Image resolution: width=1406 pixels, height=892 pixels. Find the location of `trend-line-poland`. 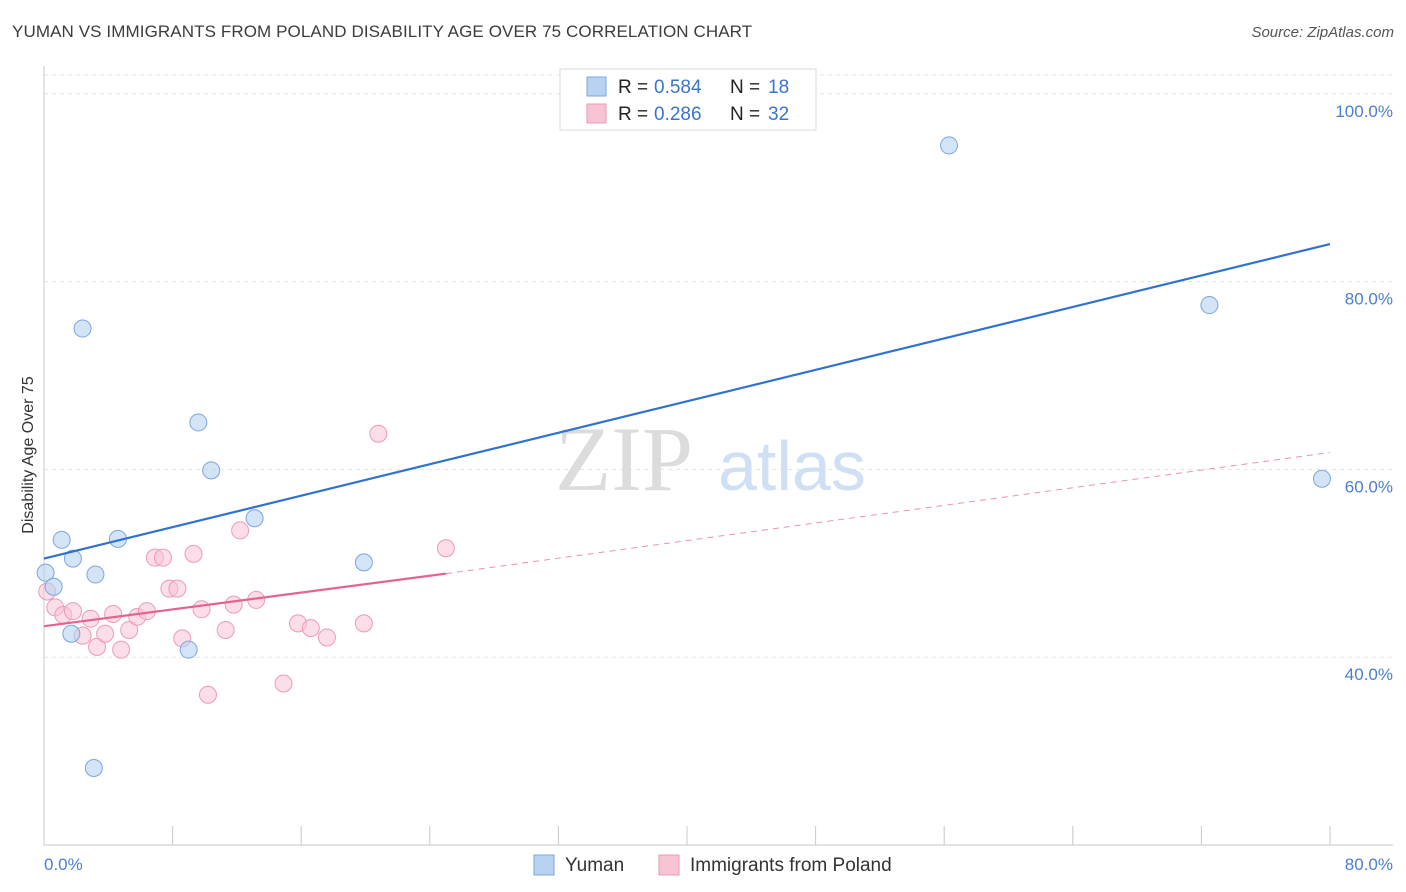

trend-line-poland is located at coordinates (245, 600).